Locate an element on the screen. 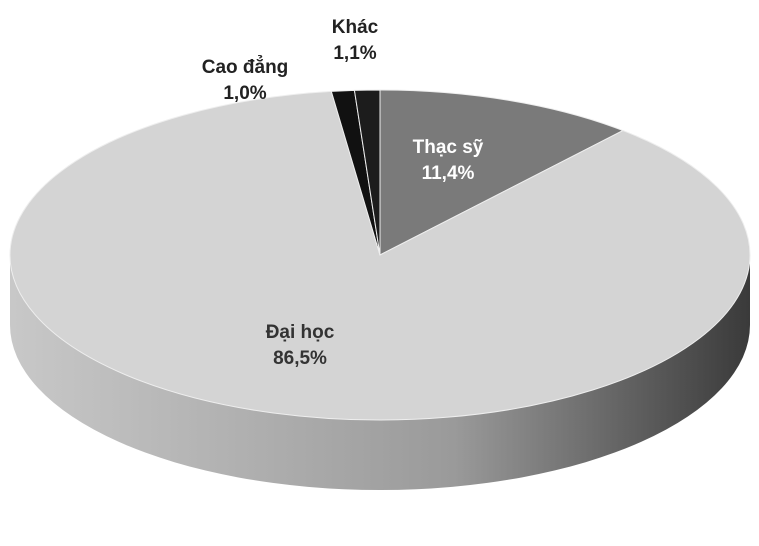  slice-label: Cao đẳng is located at coordinates (245, 67).